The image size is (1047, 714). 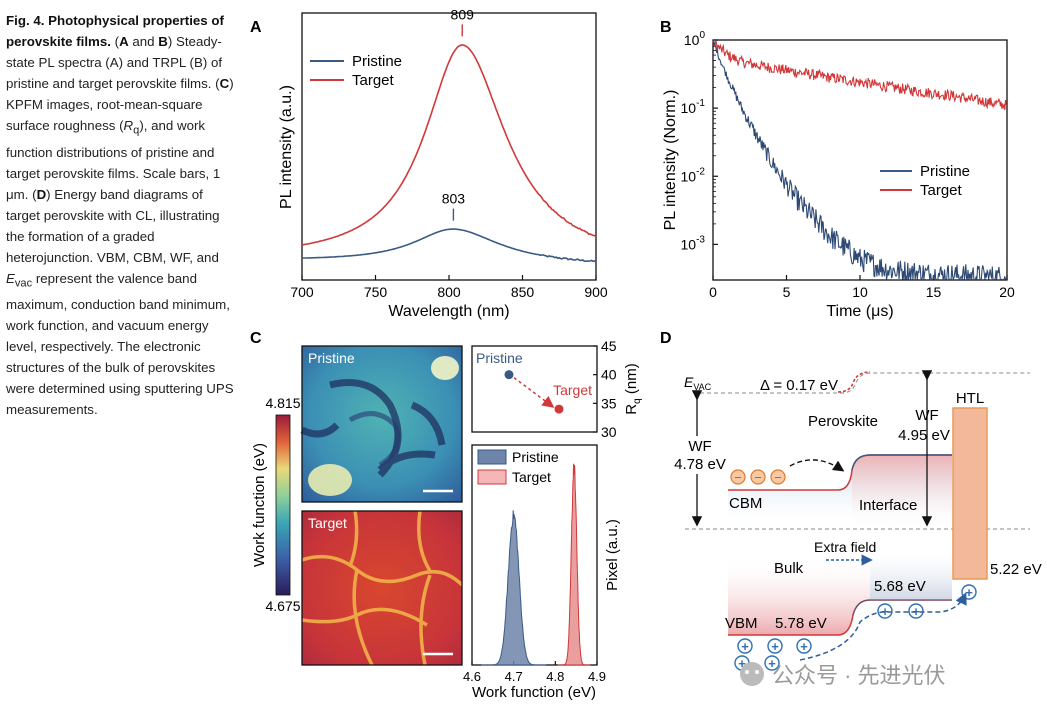 What do you see at coordinates (282, 606) in the screenshot?
I see `colorbar-min-label: 4.675` at bounding box center [282, 606].